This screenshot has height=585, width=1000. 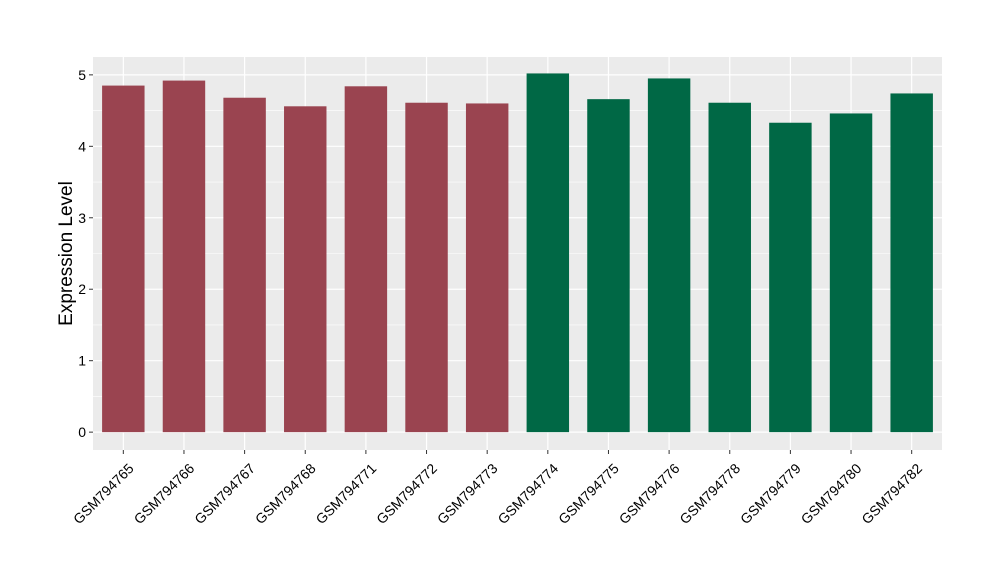 I want to click on y-axis: 0 1 2 3 4 5, so click(x=85, y=253).